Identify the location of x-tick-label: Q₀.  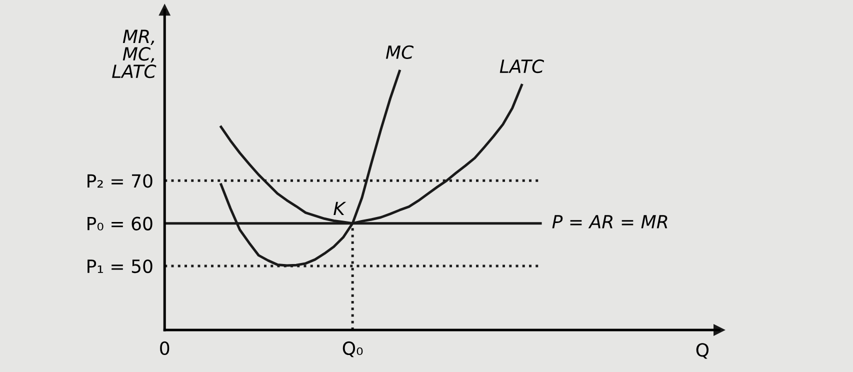
(352, 349).